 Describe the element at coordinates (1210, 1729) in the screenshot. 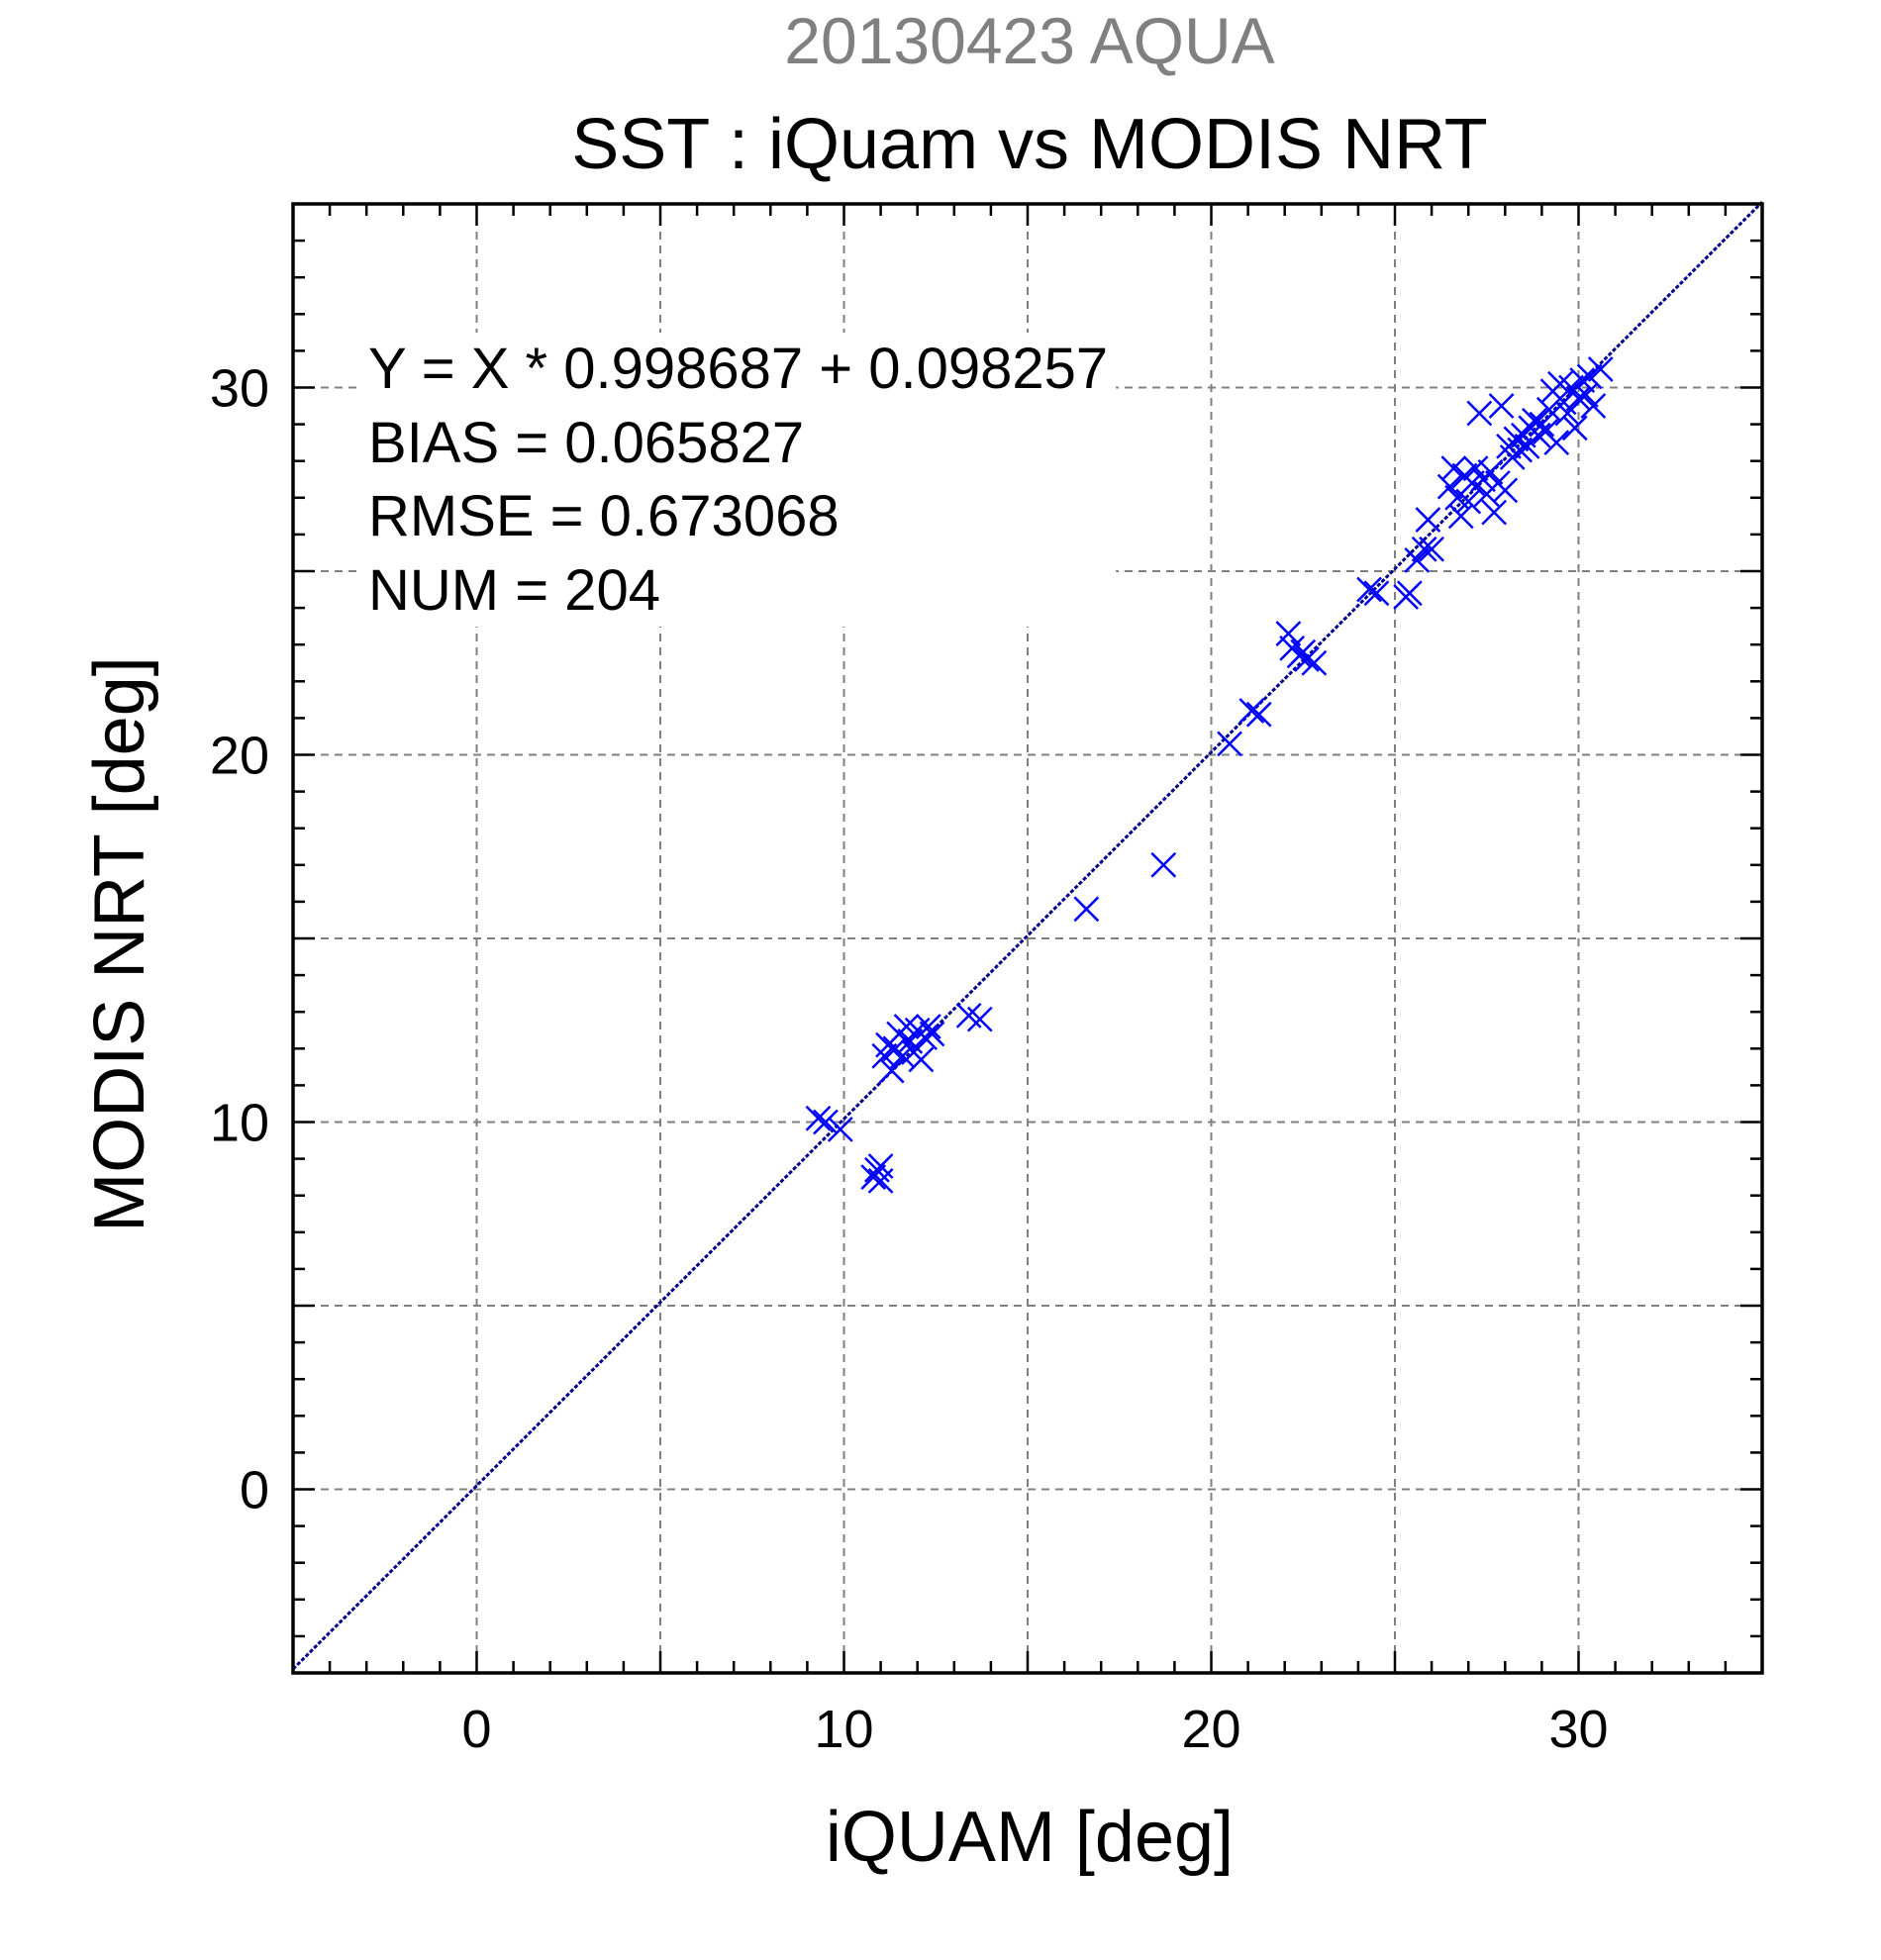

I see `x-tick-label: 20` at that location.